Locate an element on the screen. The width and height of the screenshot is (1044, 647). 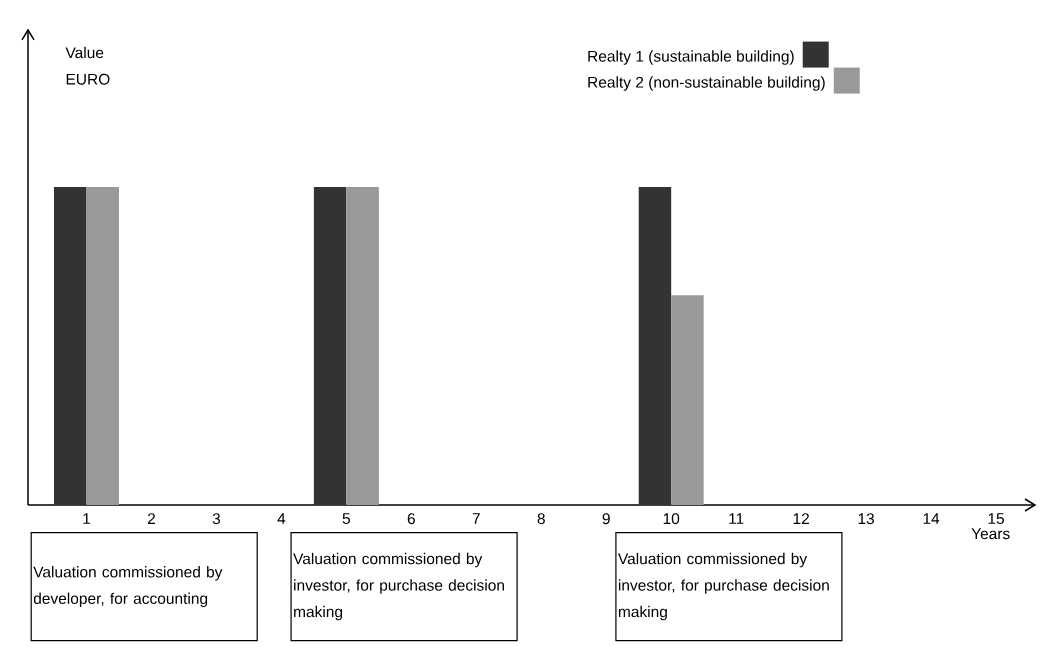
text: Valuation commissioned by developer, for accounting is located at coordinates (128, 587).